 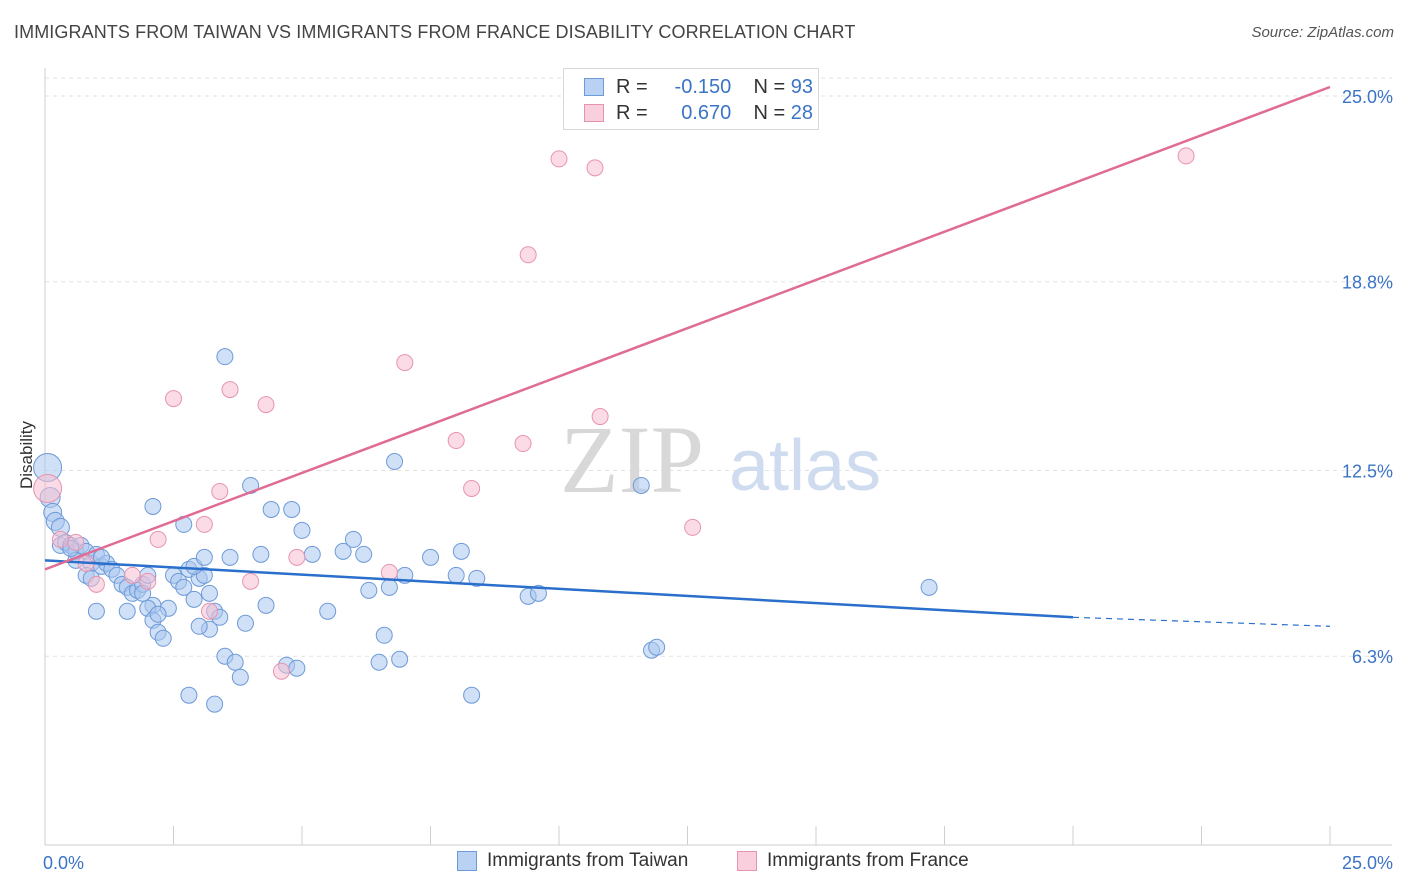 What do you see at coordinates (594, 113) in the screenshot?
I see `france-swatch` at bounding box center [594, 113].